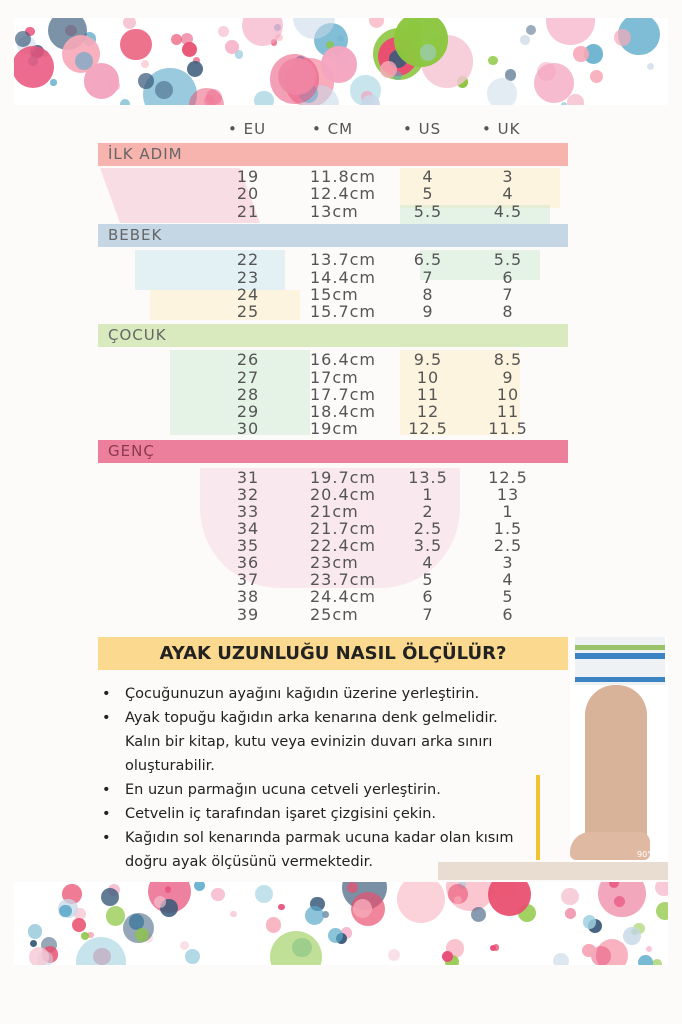  I want to click on cell-us: 1, so click(428, 494).